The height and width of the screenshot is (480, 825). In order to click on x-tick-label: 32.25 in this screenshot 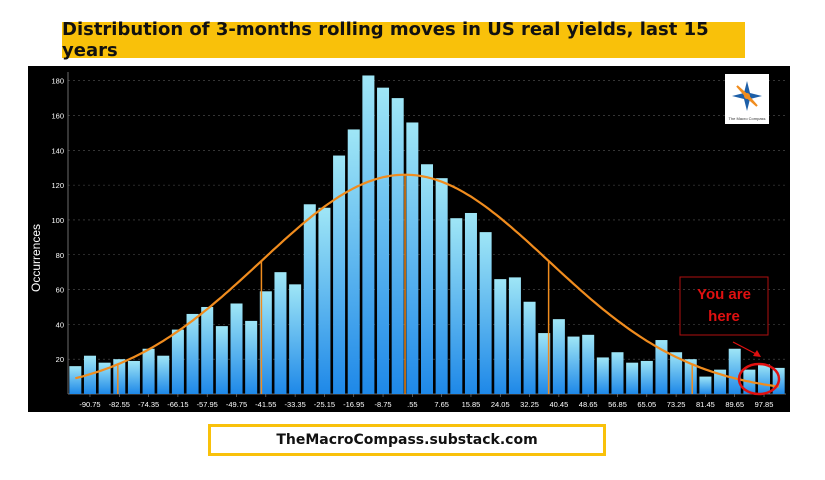, I will do `click(529, 404)`.